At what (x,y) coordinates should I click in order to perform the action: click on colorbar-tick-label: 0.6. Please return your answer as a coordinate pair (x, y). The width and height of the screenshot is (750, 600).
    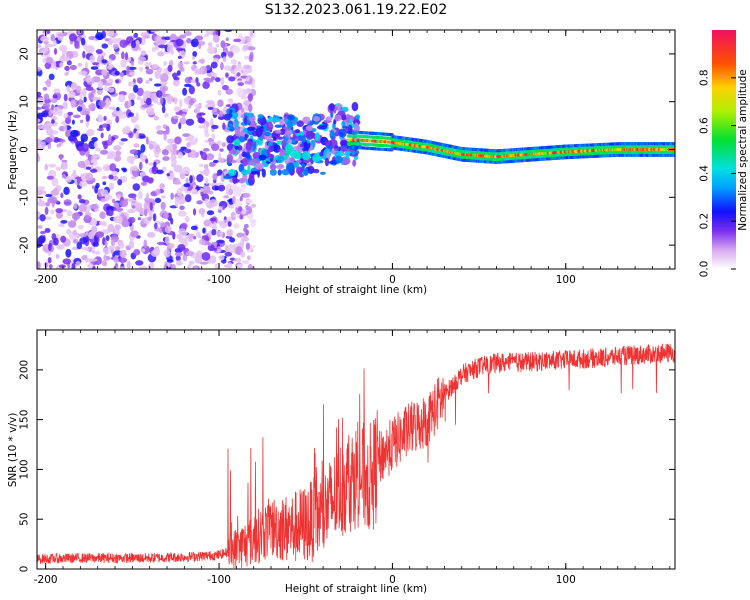
    Looking at the image, I should click on (705, 125).